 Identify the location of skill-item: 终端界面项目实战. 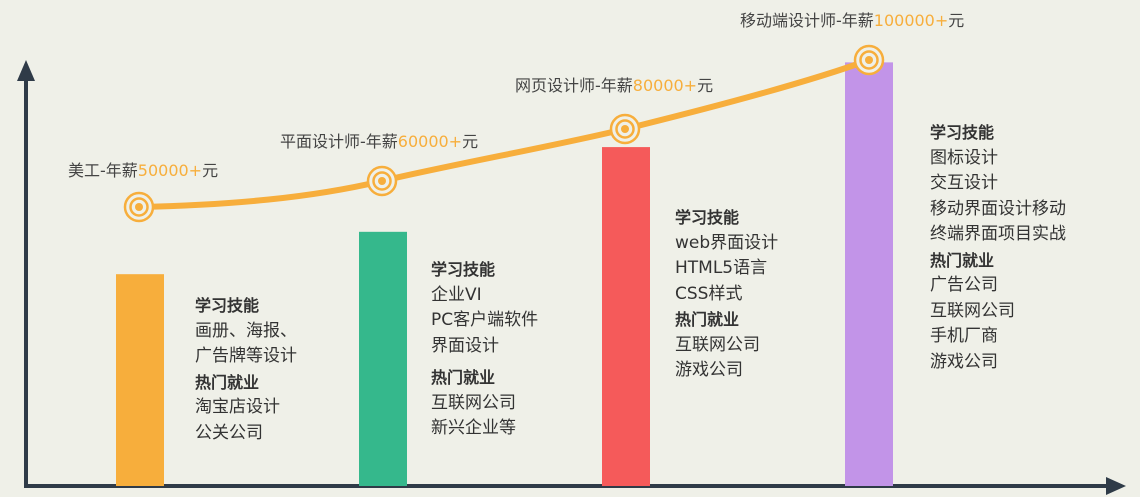
(998, 234).